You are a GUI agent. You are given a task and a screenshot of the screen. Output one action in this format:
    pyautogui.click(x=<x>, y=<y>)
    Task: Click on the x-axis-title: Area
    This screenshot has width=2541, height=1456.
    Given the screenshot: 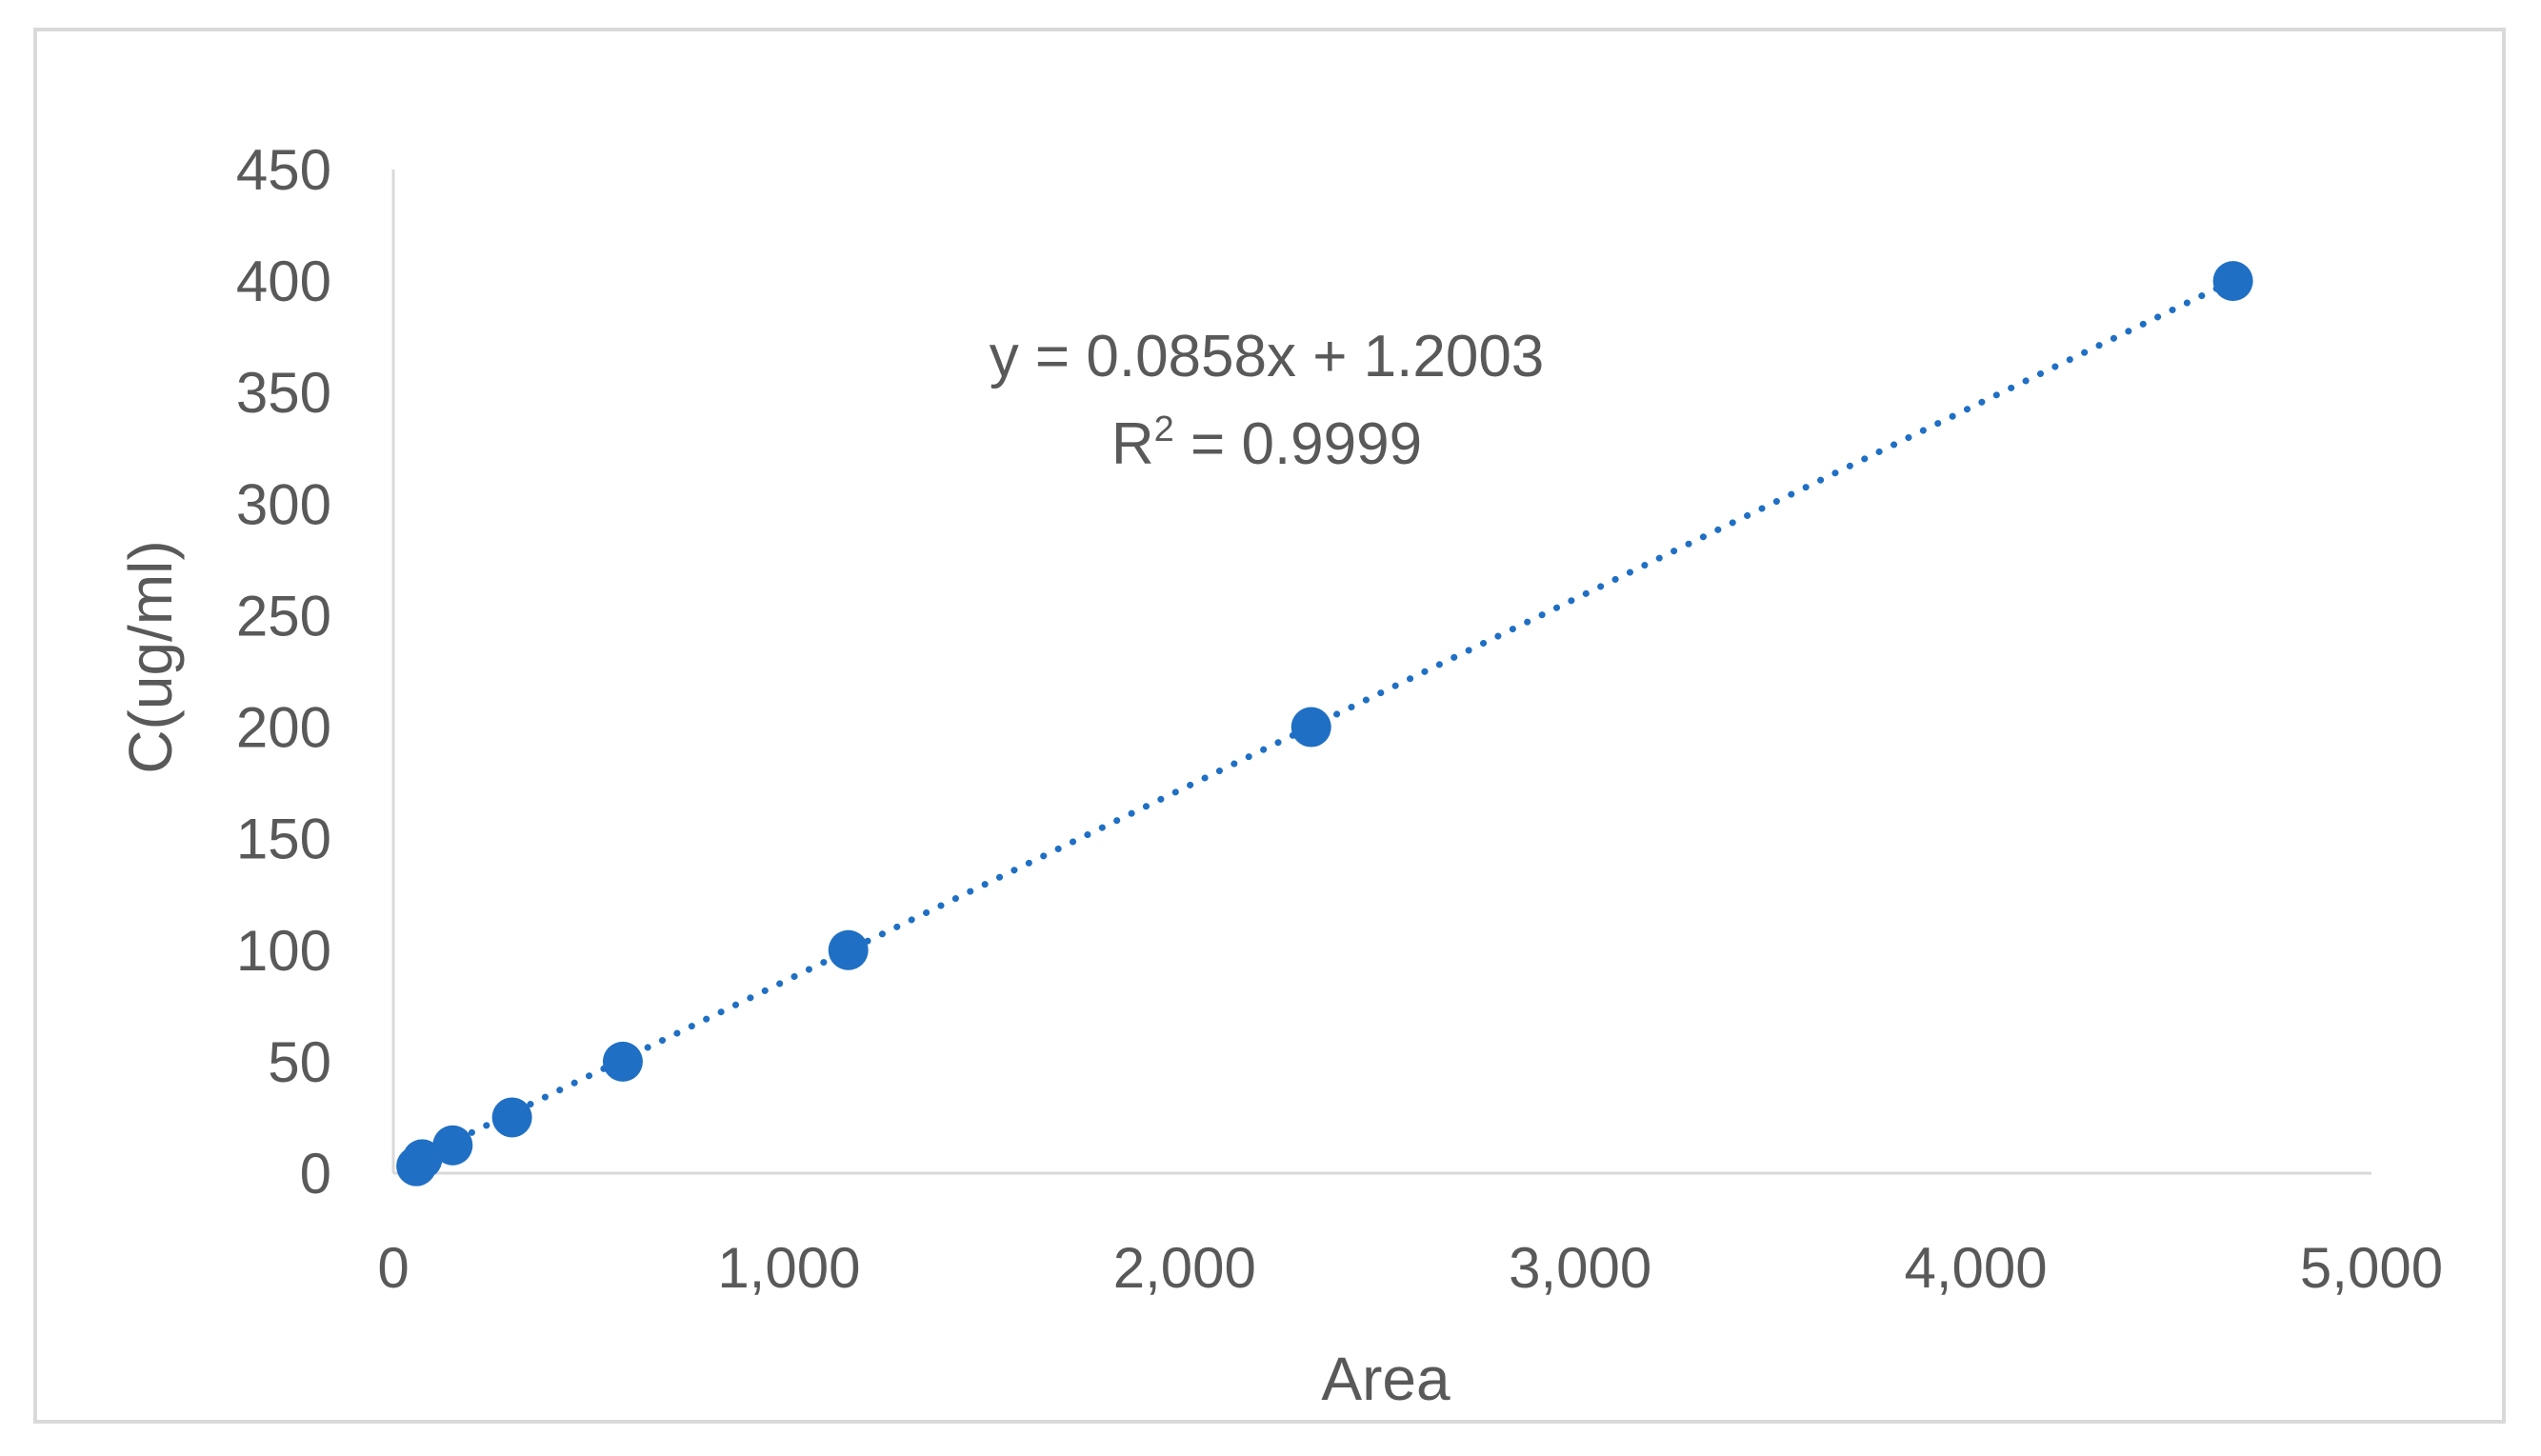 What is the action you would take?
    pyautogui.click(x=1386, y=1379)
    